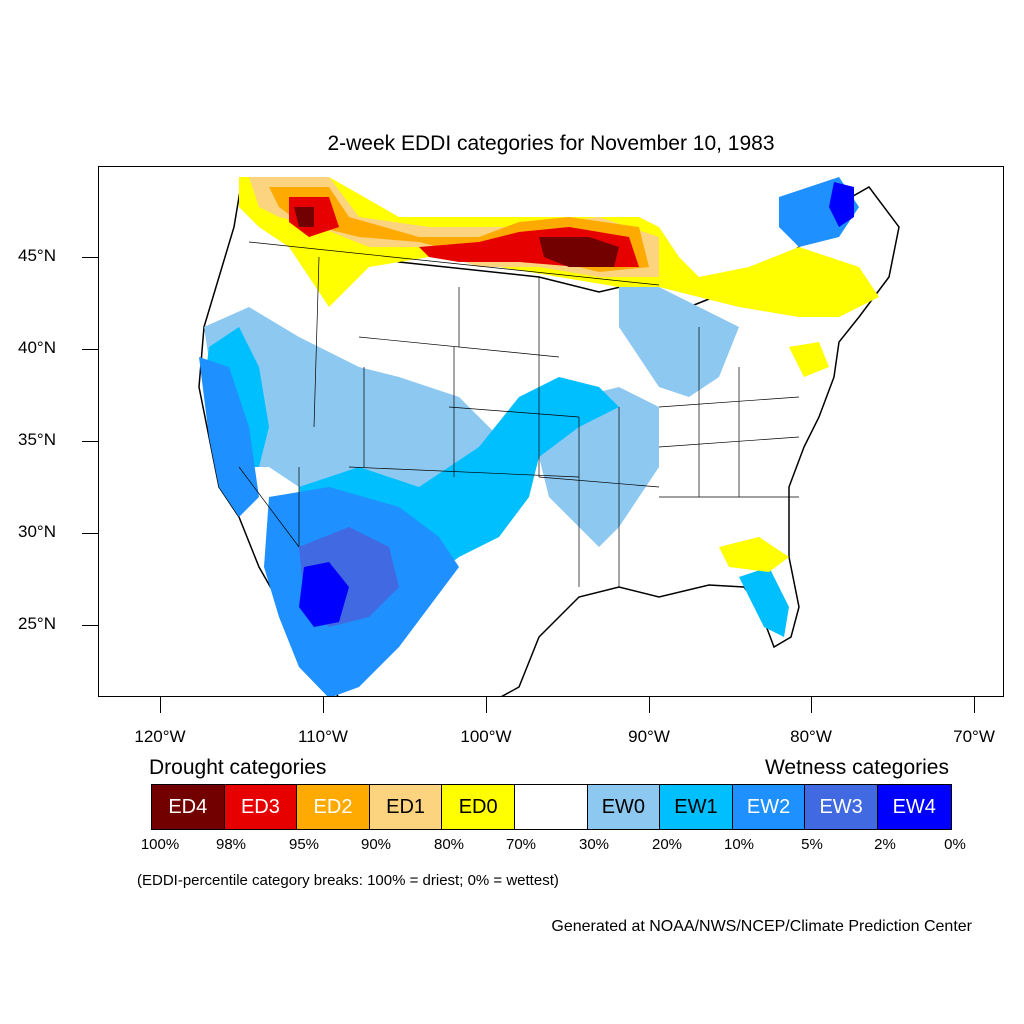 The width and height of the screenshot is (1024, 1024). I want to click on ed0-southeast, so click(754, 554).